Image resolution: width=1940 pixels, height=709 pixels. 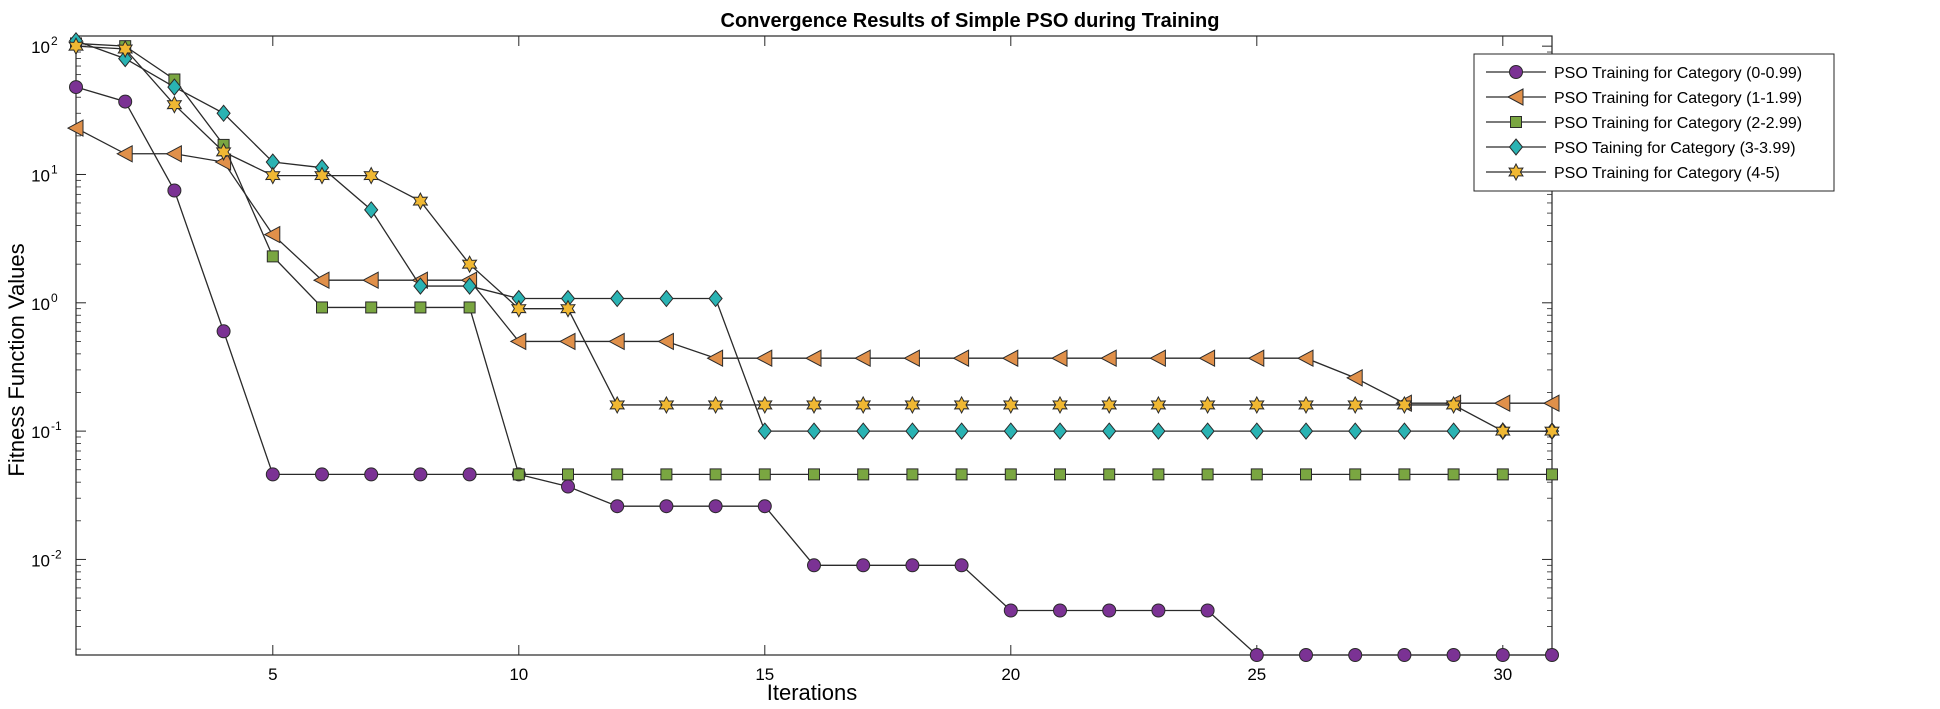 What do you see at coordinates (1667, 173) in the screenshot?
I see `legend-label-5: PSO Training for Category (4-5)` at bounding box center [1667, 173].